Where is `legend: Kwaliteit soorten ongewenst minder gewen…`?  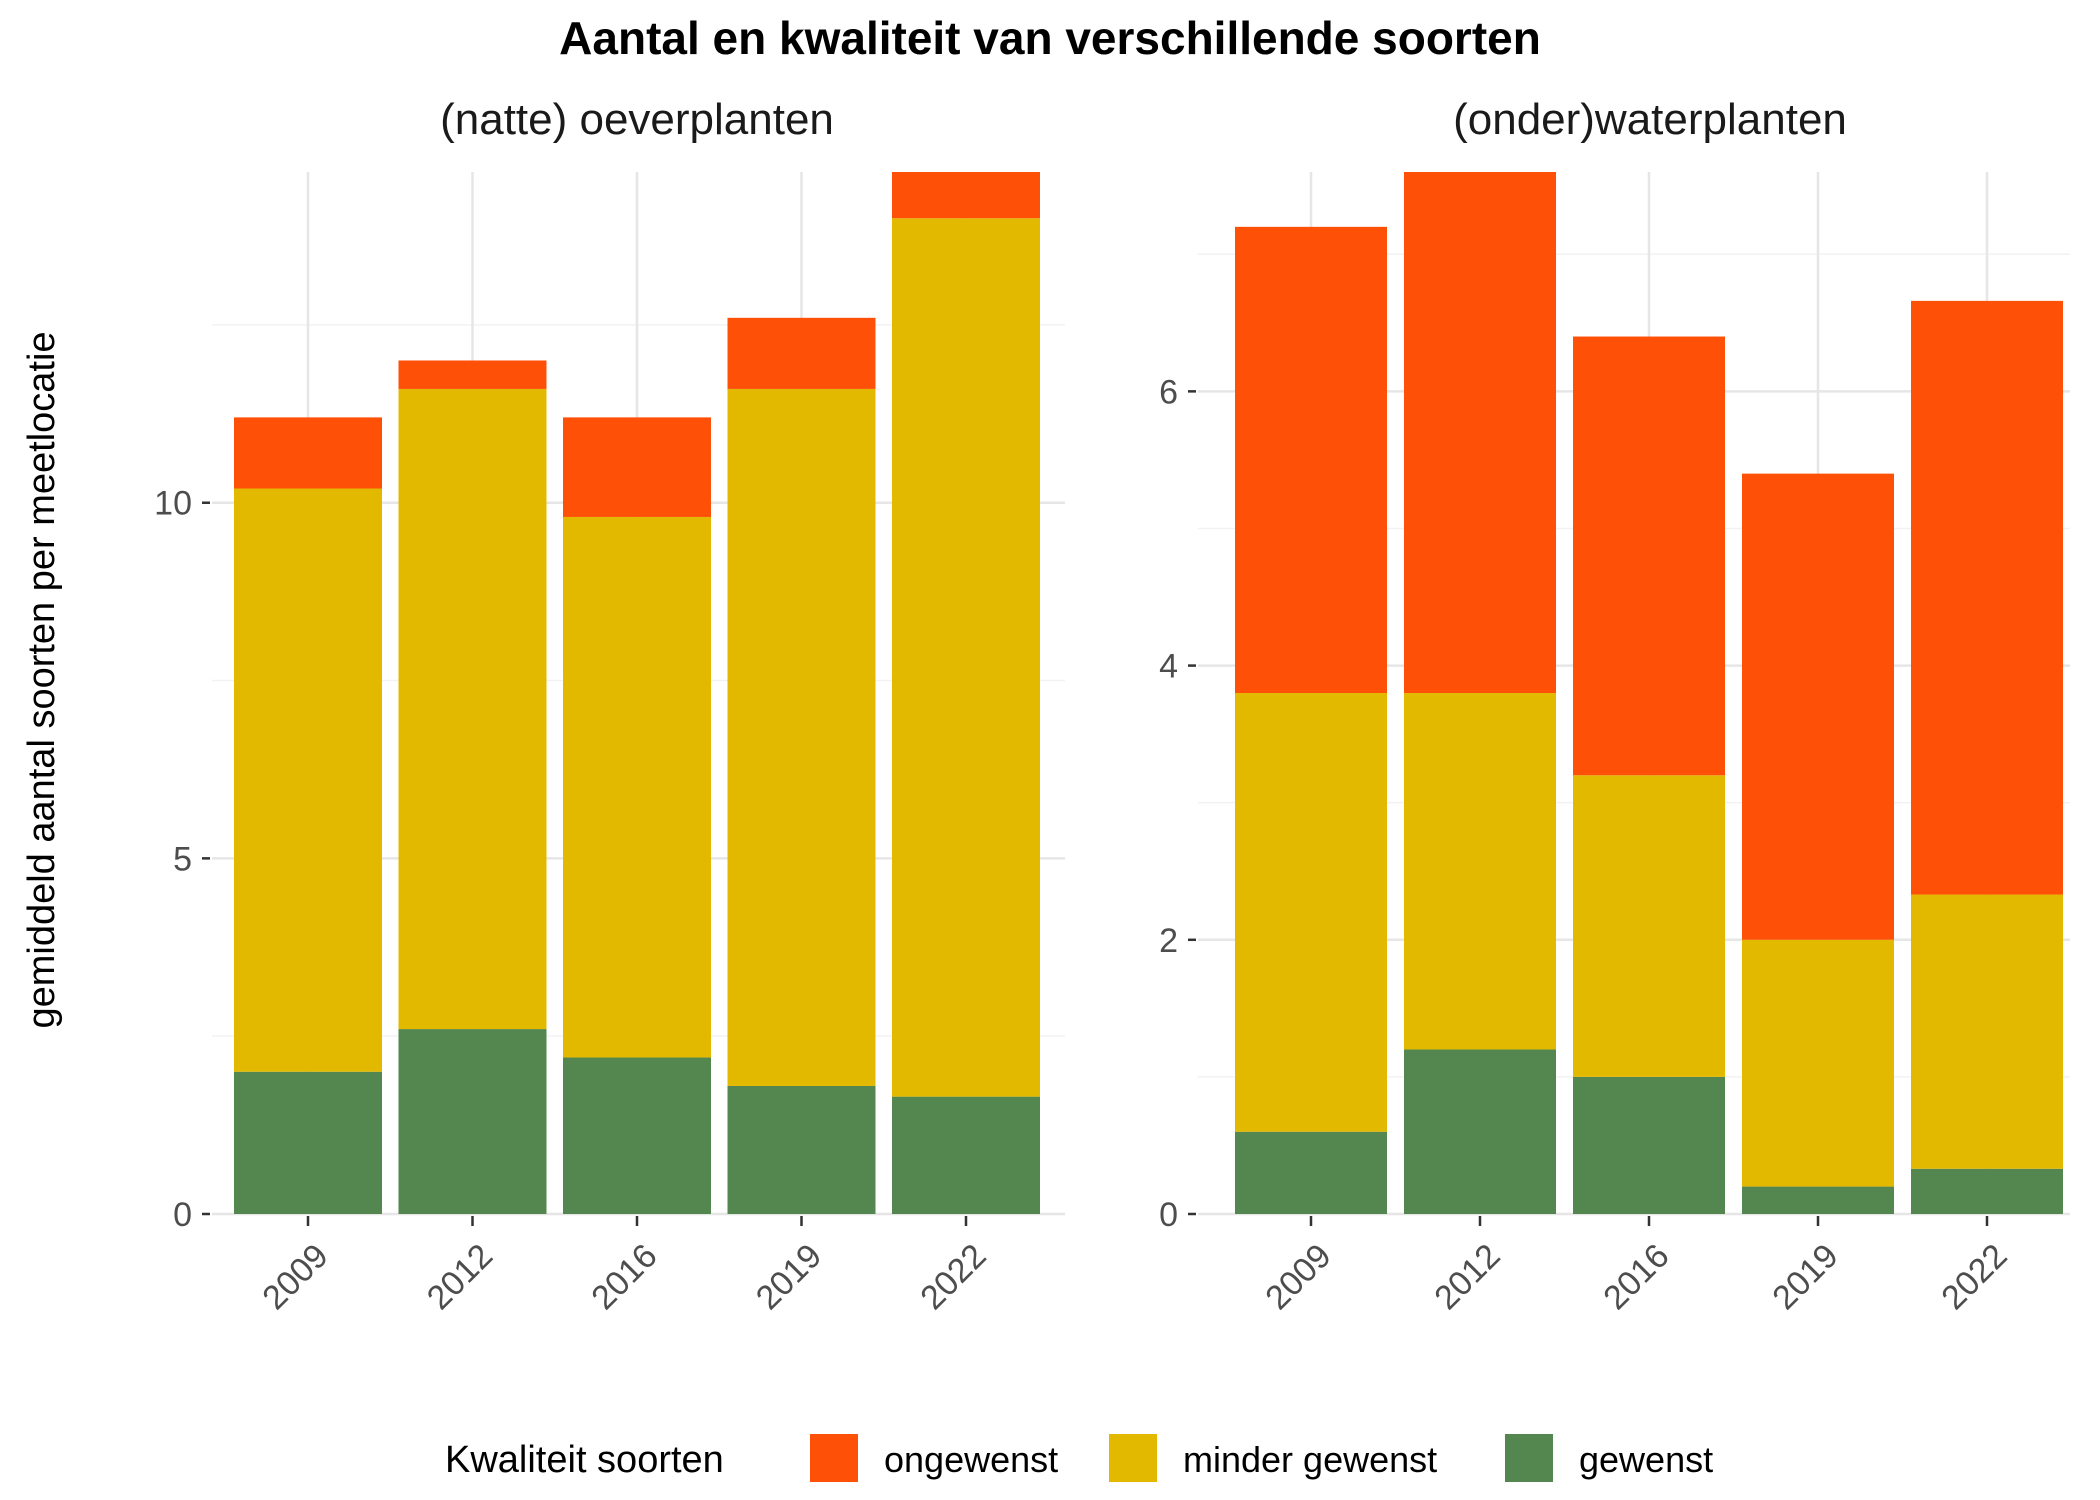 legend: Kwaliteit soorten ongewenst minder gewen… is located at coordinates (1079, 1458).